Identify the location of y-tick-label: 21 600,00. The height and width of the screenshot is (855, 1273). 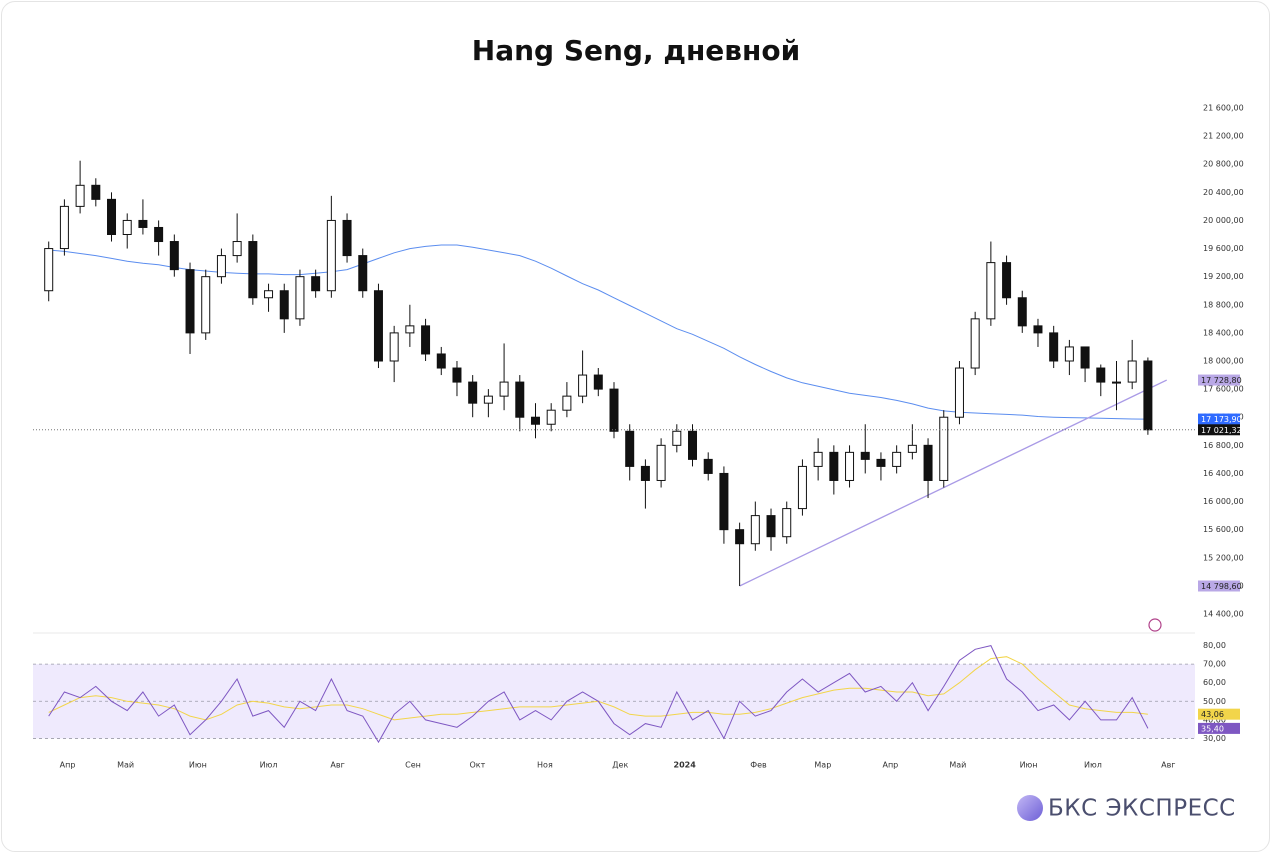
(1223, 108).